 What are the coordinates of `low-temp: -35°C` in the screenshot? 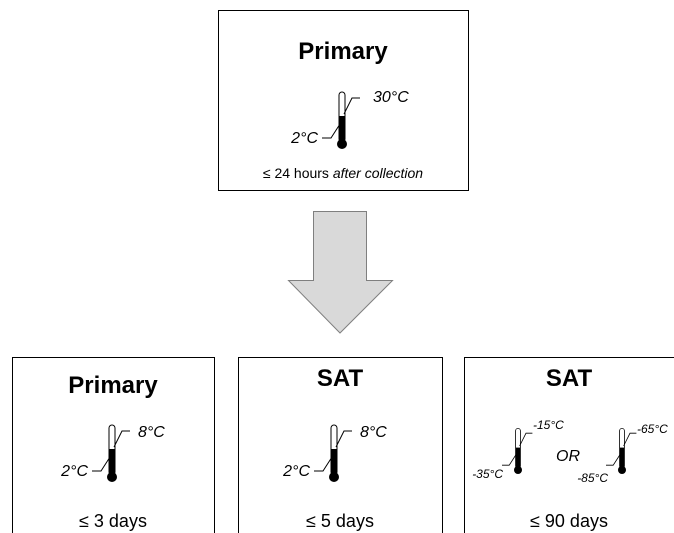 It's located at (487, 474).